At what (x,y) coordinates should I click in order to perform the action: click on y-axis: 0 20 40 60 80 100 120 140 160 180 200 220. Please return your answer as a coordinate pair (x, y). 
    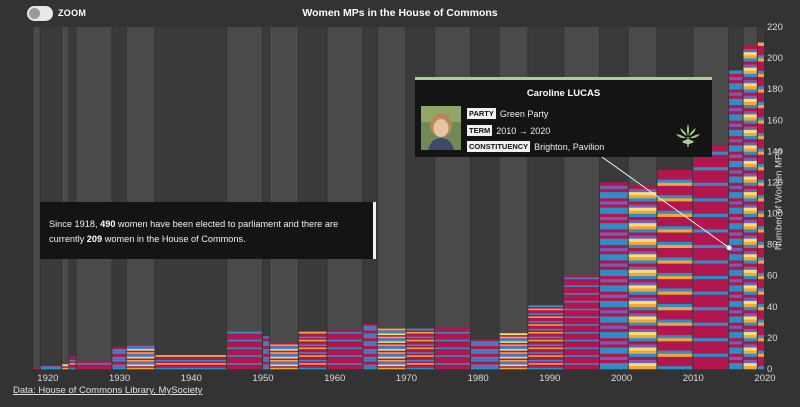
    Looking at the image, I should click on (775, 198).